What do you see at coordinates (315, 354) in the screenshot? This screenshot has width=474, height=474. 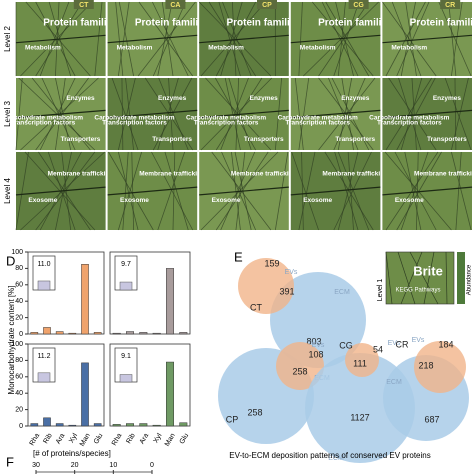 I see `venn-evs-only: 108` at bounding box center [315, 354].